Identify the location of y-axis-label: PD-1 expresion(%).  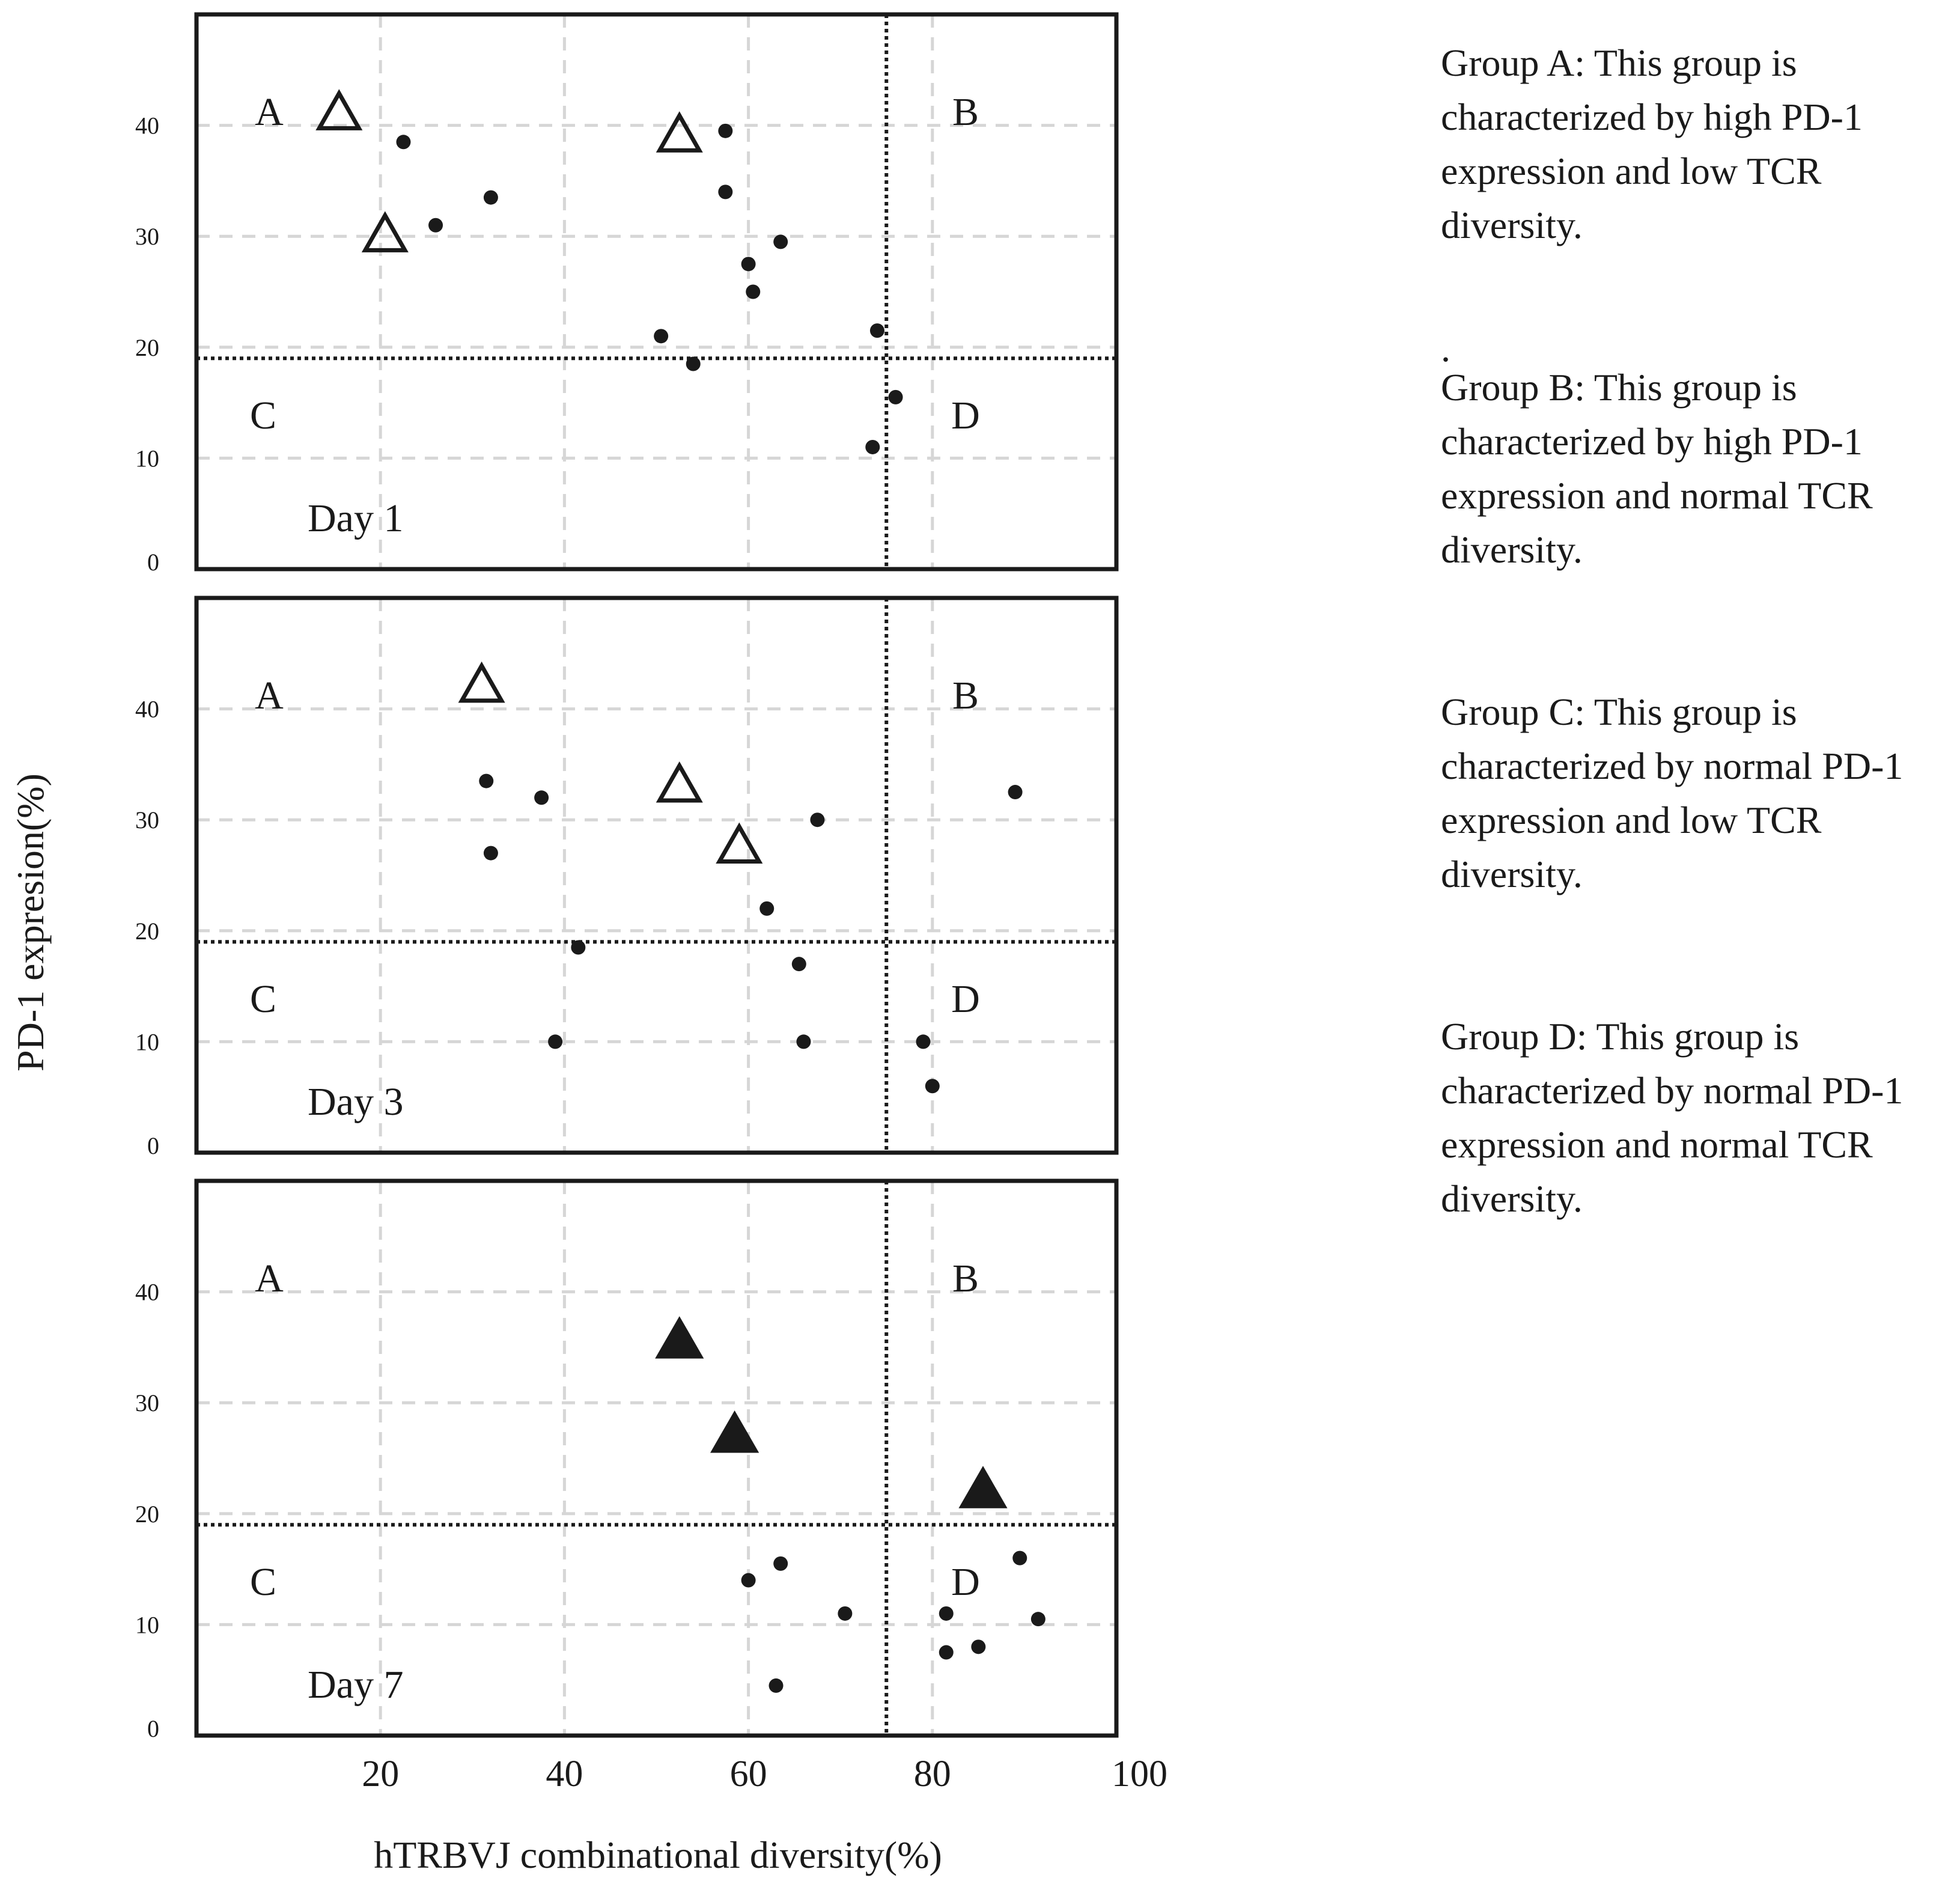
(31, 922).